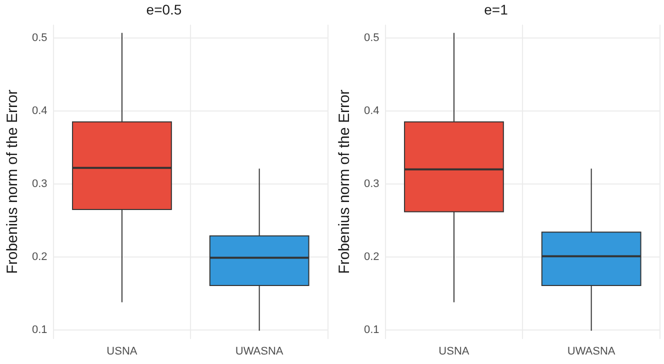 The width and height of the screenshot is (664, 364). Describe the element at coordinates (164, 9) in the screenshot. I see `chart-title: e=0.5` at that location.